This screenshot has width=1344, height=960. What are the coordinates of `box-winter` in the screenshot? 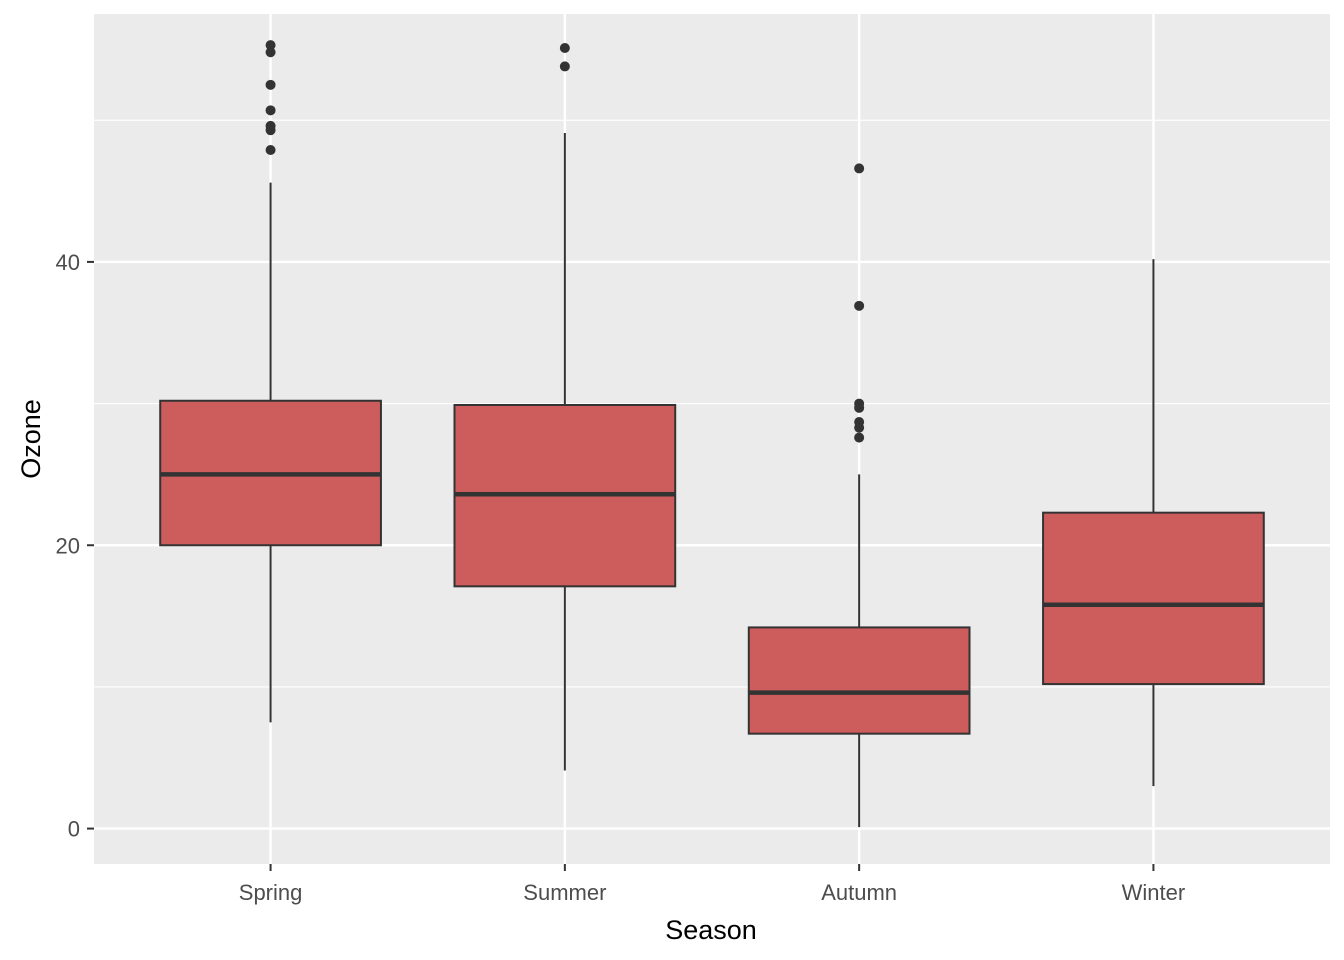 It's located at (1153, 523).